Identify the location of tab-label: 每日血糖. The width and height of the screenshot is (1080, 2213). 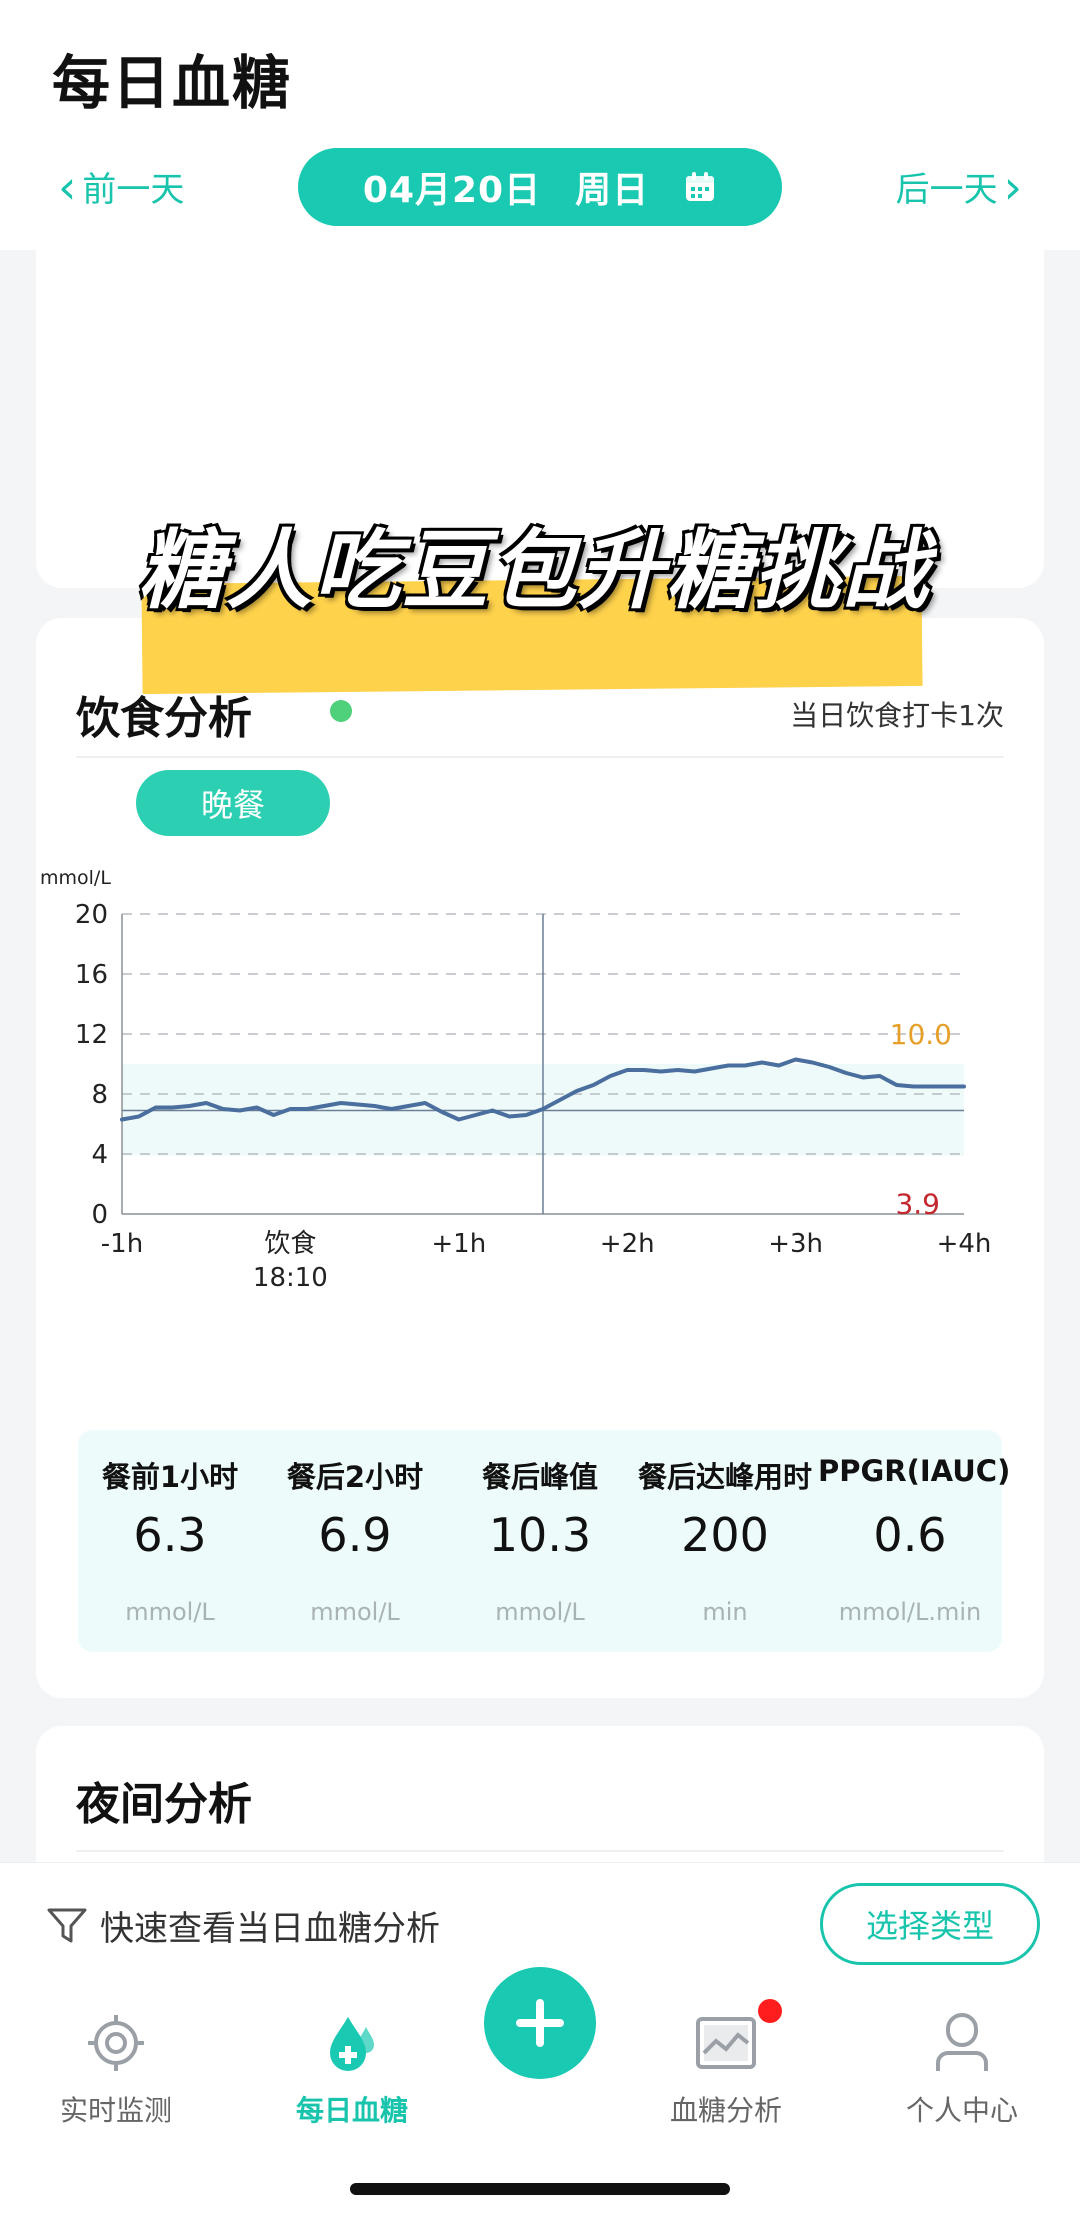
(351, 2110).